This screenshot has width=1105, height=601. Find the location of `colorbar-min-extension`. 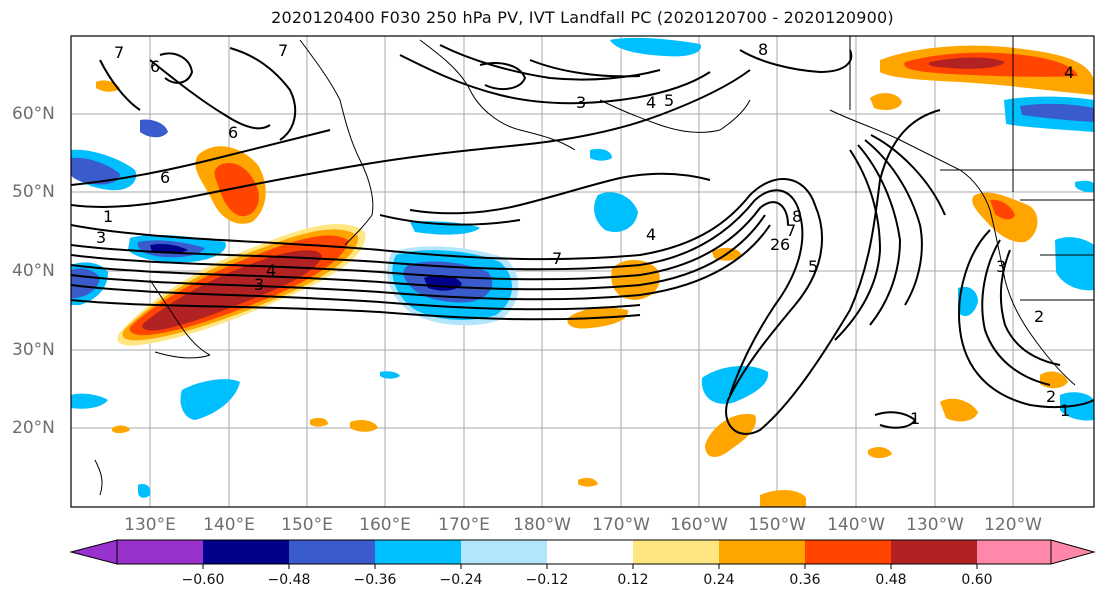

colorbar-min-extension is located at coordinates (93, 552).